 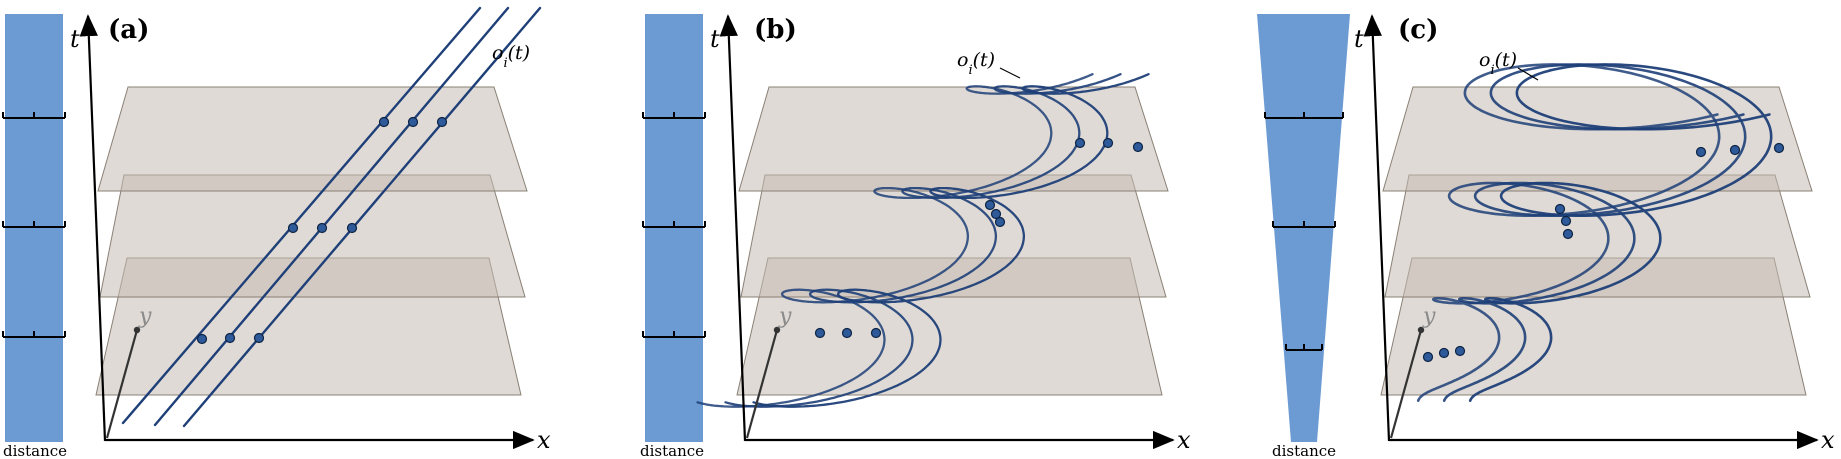 What do you see at coordinates (1528, 74) in the screenshot?
I see `curve-label-leader-c` at bounding box center [1528, 74].